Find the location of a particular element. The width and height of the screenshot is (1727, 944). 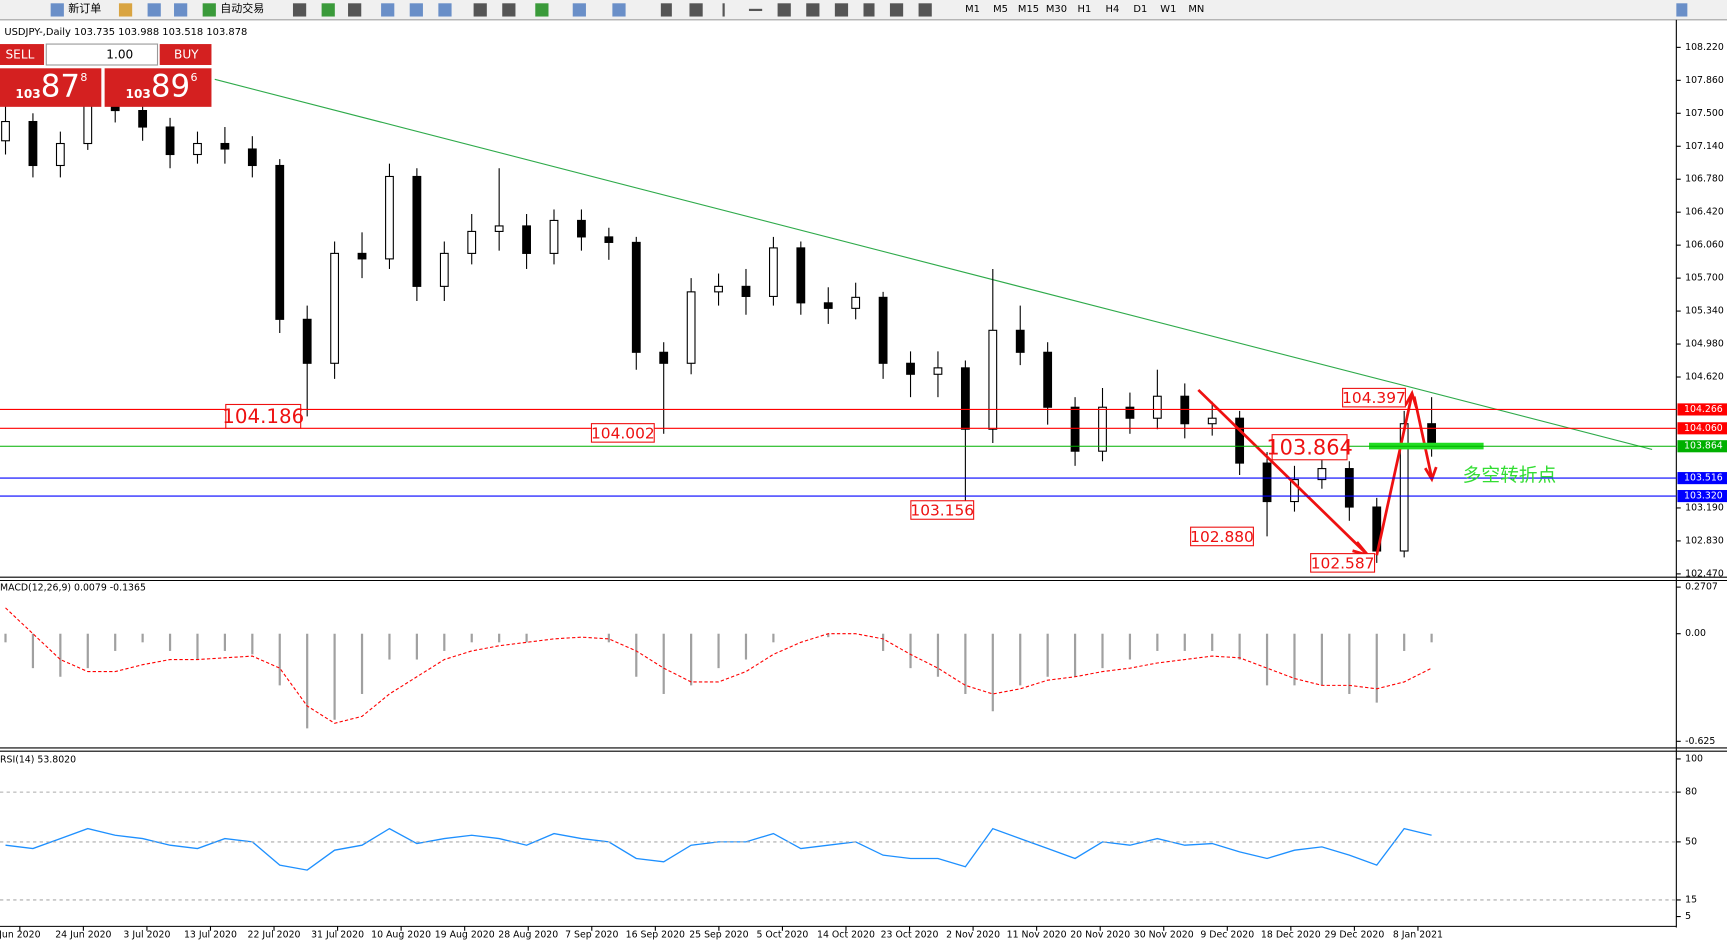

lot-input is located at coordinates (102, 54).